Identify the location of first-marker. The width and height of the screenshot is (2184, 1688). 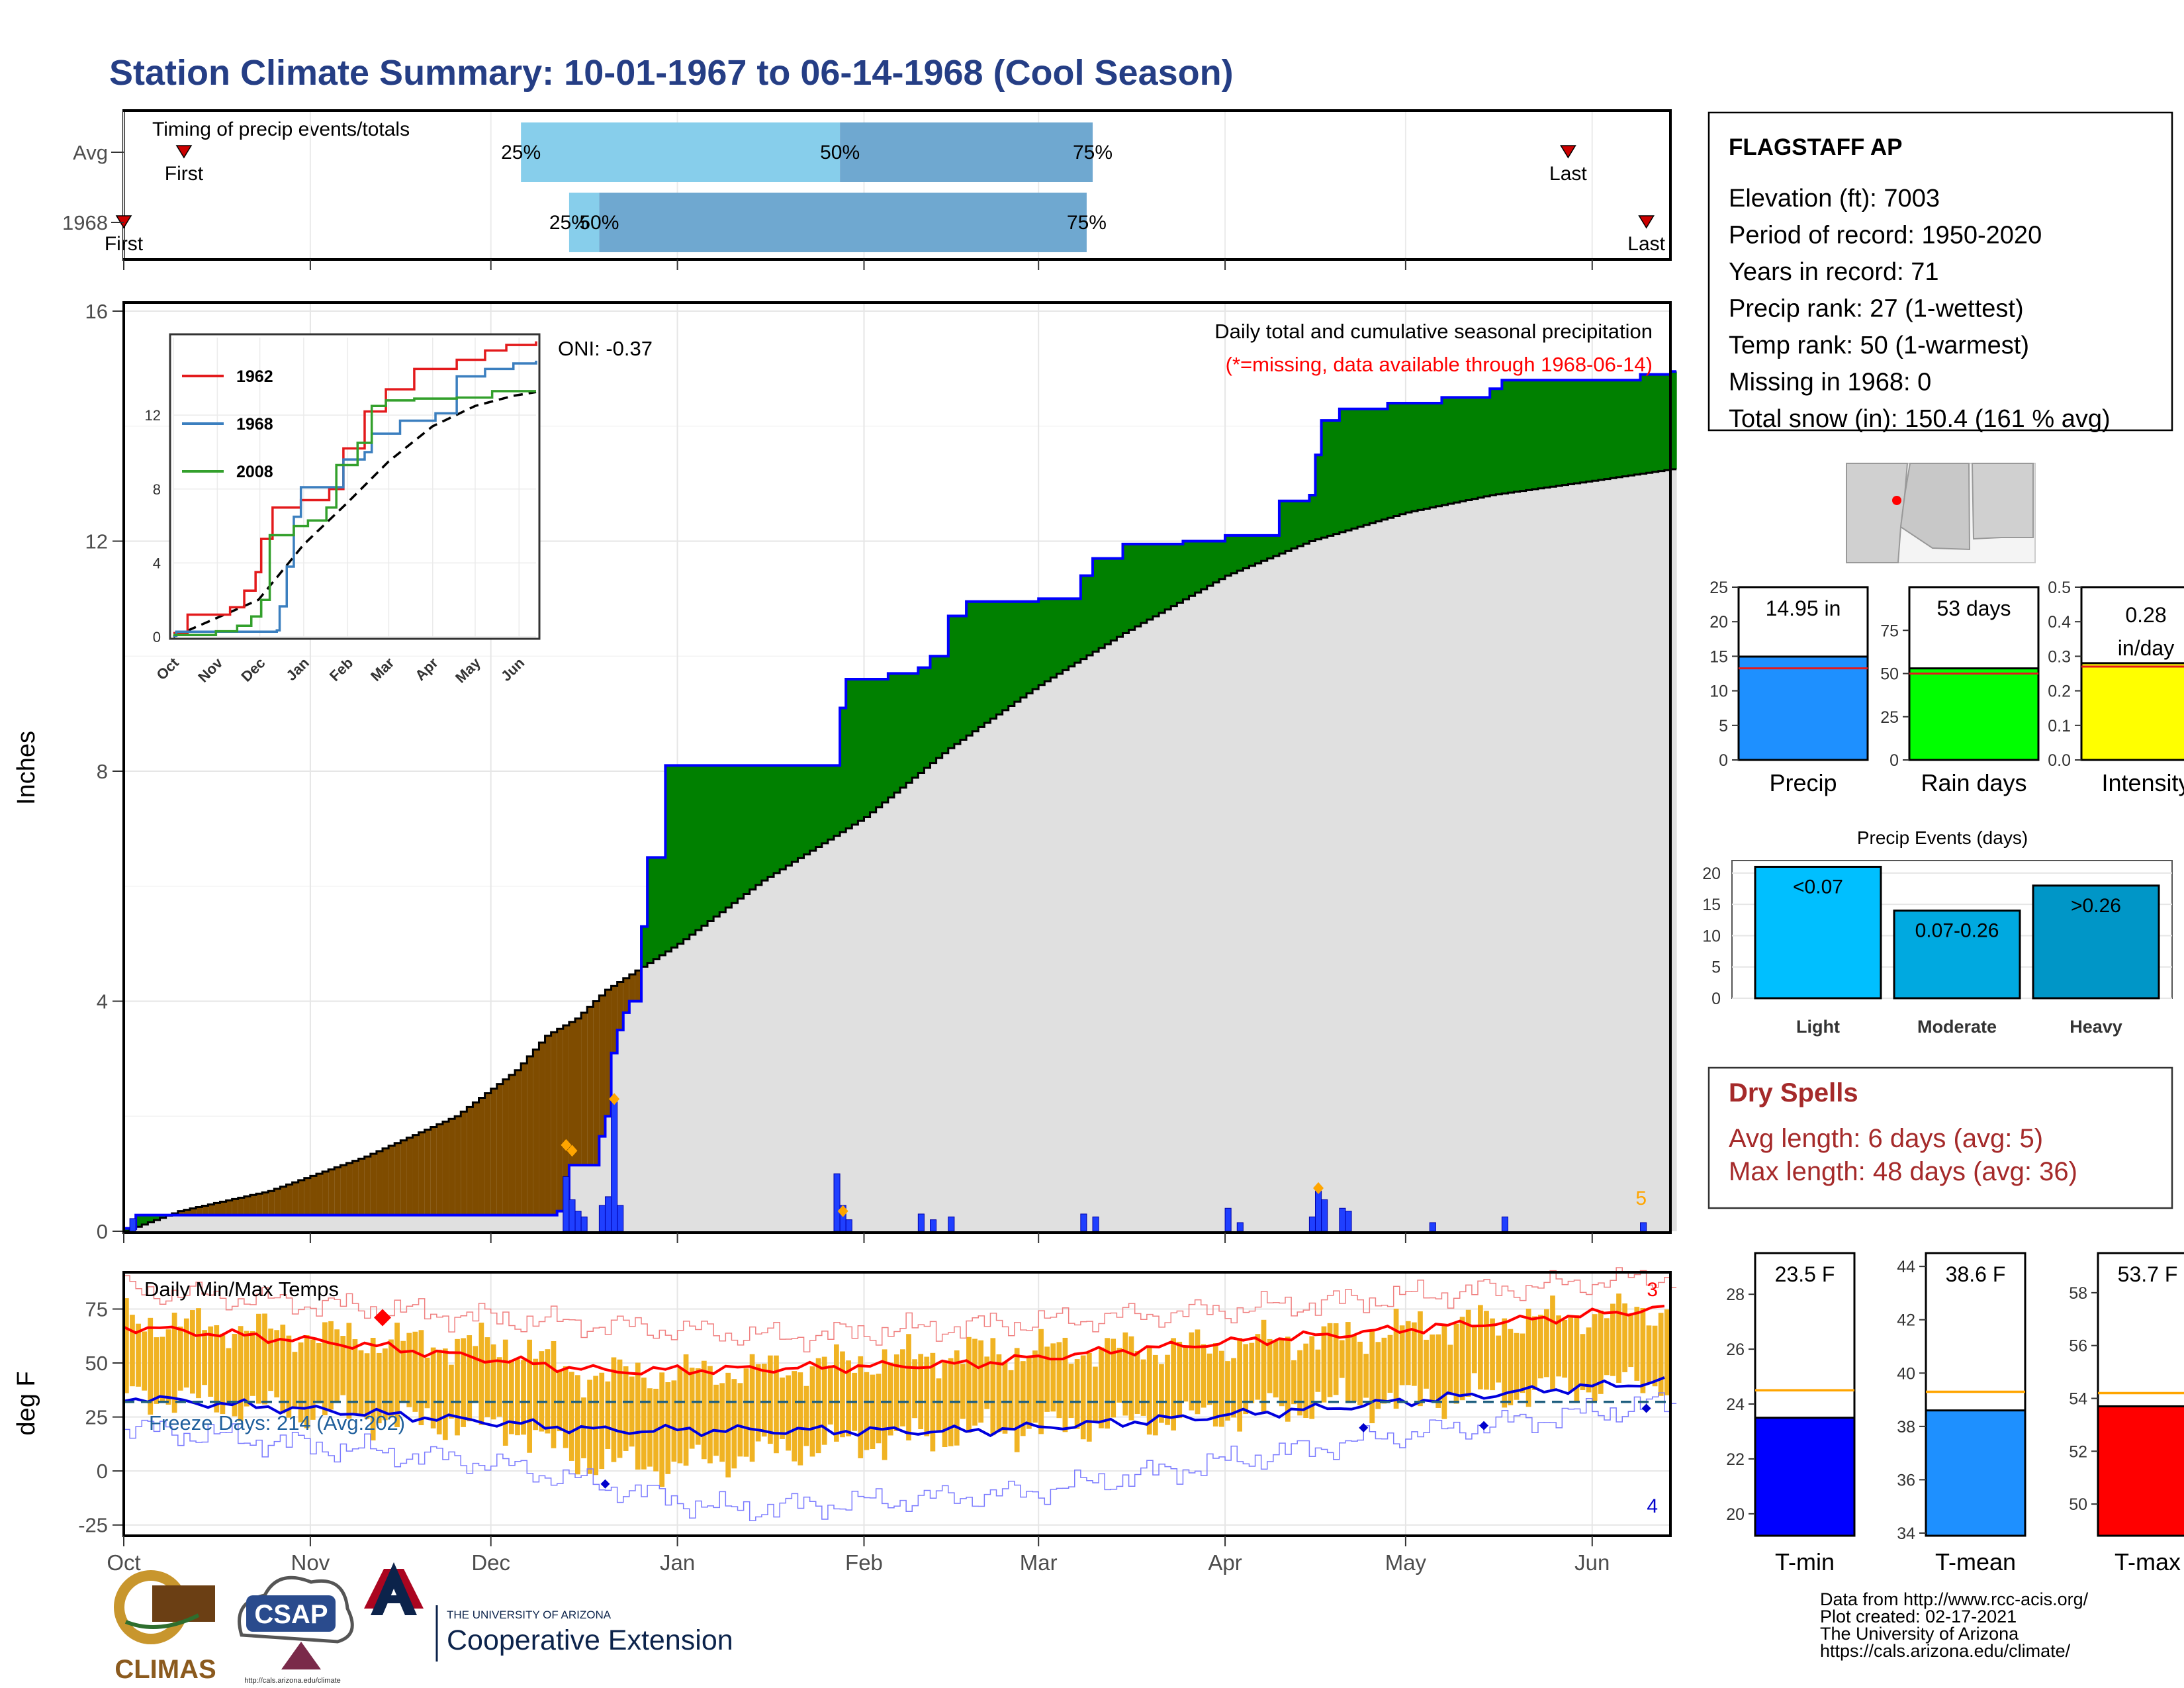
(184, 152).